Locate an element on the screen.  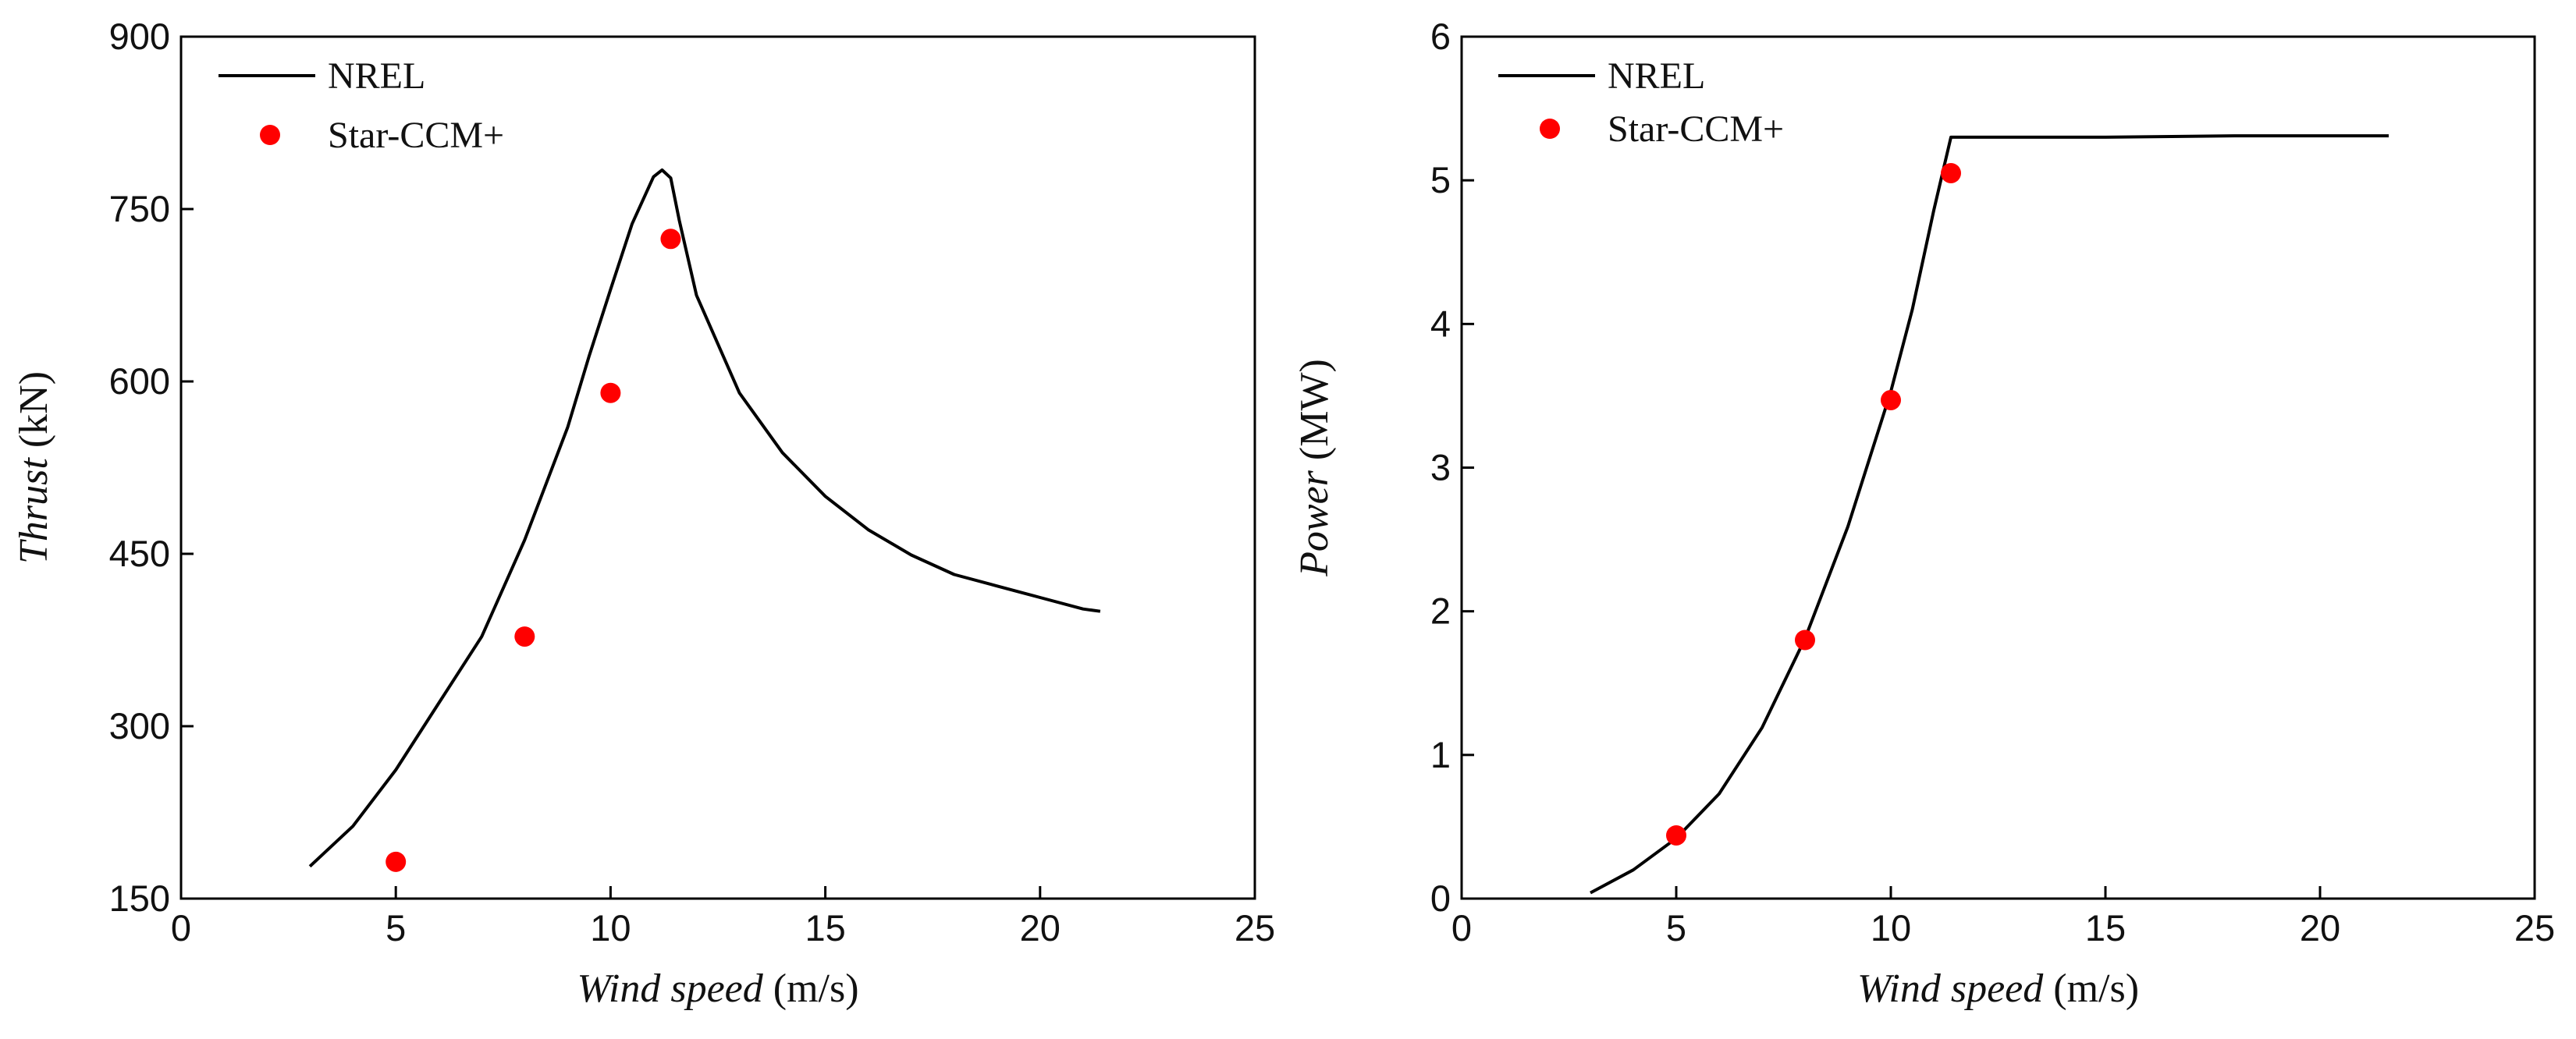
y-tick-label: 1 is located at coordinates (1440, 754).